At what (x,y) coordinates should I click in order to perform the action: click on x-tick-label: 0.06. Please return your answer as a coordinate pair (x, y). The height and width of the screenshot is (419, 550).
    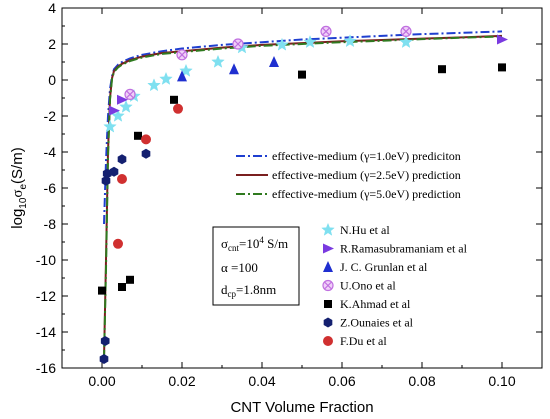
    Looking at the image, I should click on (341, 381).